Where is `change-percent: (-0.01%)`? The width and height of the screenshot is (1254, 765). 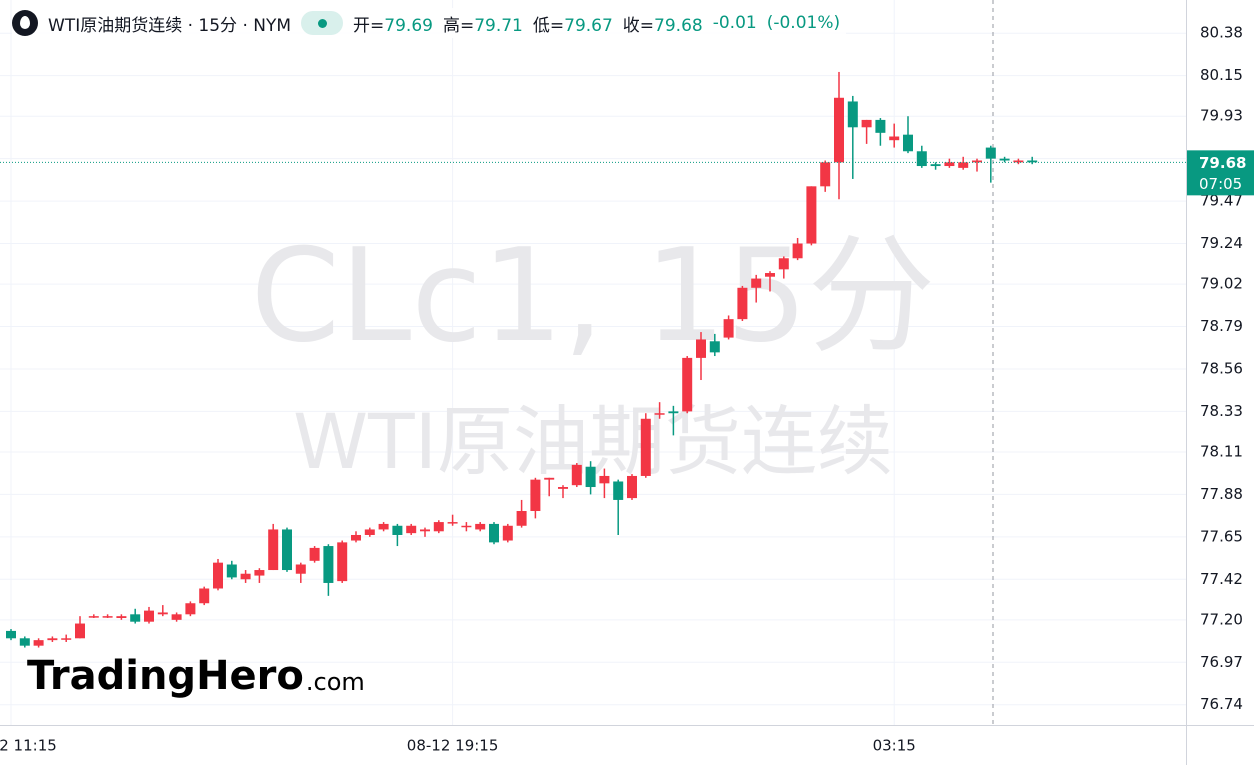 change-percent: (-0.01%) is located at coordinates (803, 23).